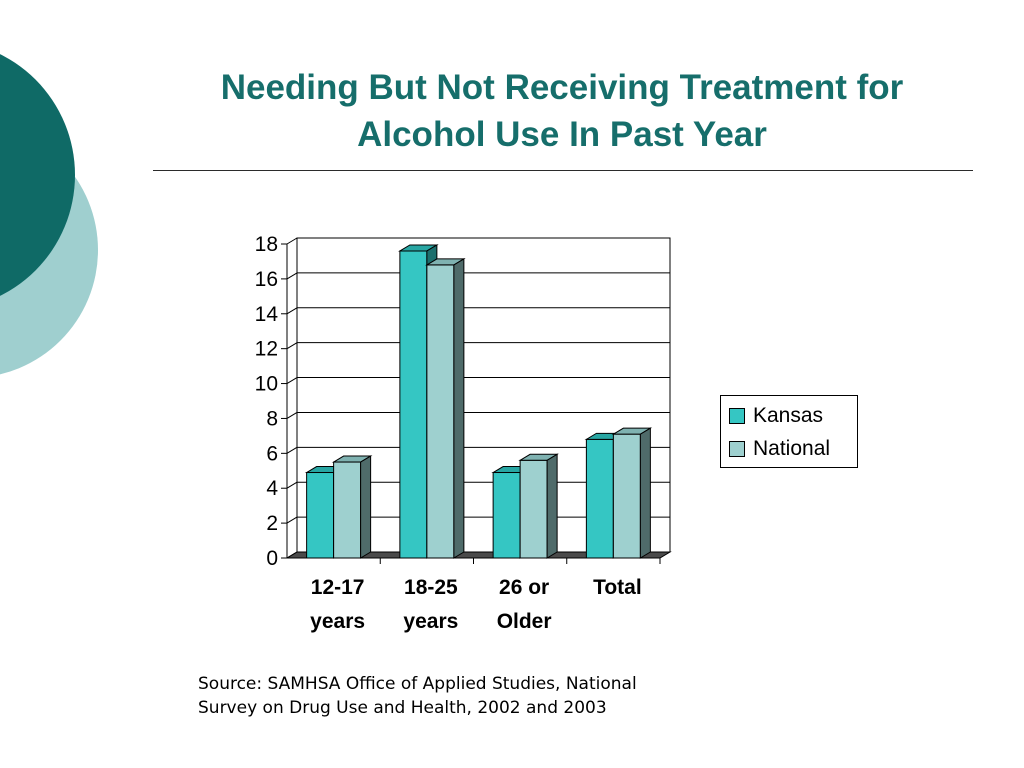  Describe the element at coordinates (524, 621) in the screenshot. I see `x-category-label: Older` at that location.